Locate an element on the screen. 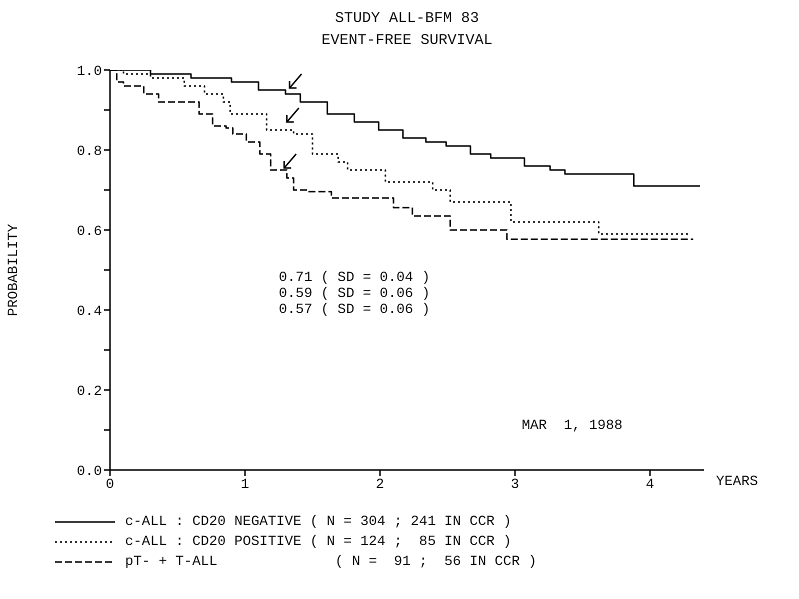 The width and height of the screenshot is (799, 599). chart-title: STUDY ALL-BFM 83 is located at coordinates (407, 19).